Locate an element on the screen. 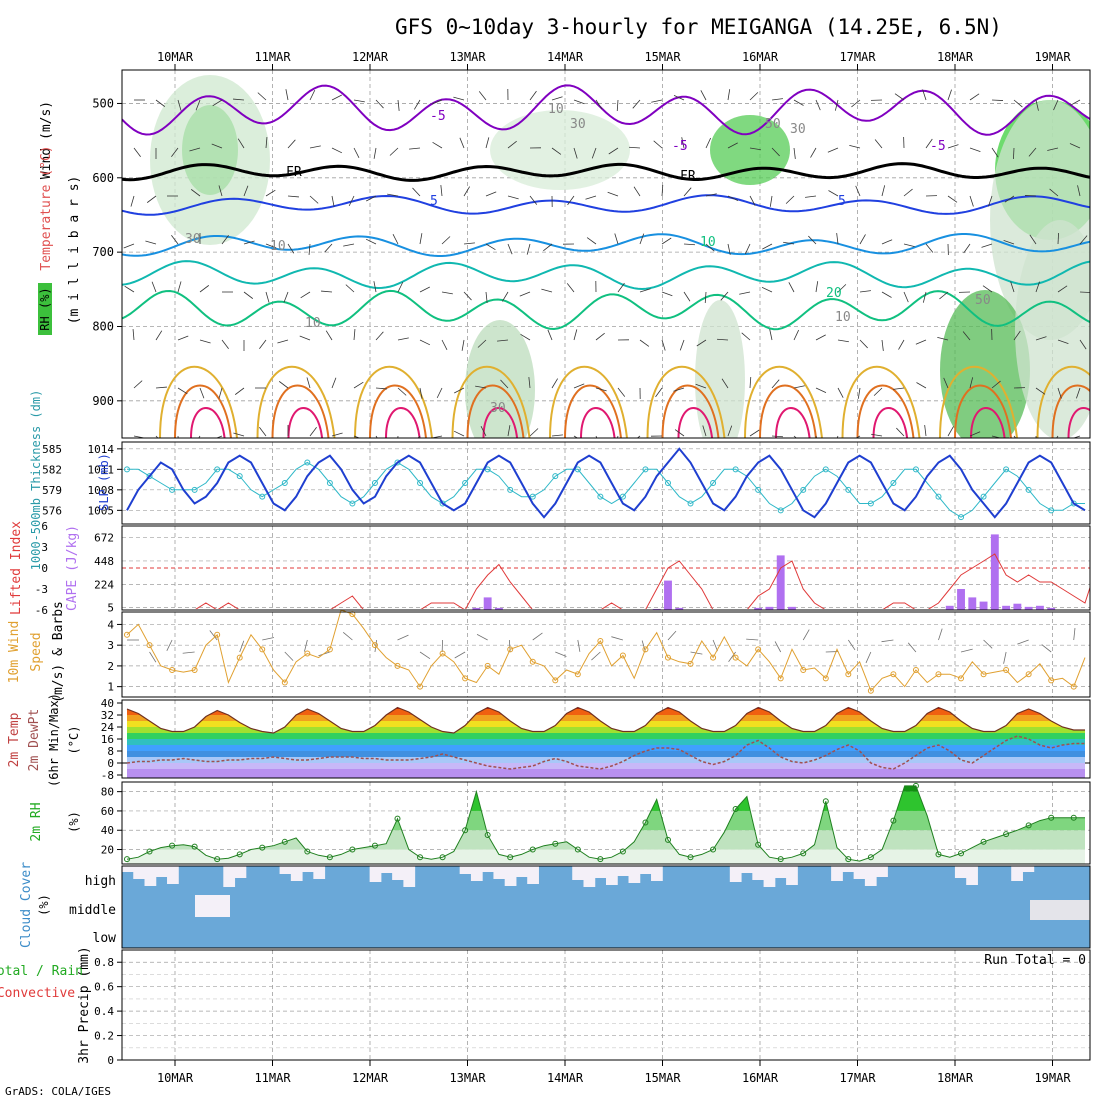  contour-label: 10 is located at coordinates (556, 109).